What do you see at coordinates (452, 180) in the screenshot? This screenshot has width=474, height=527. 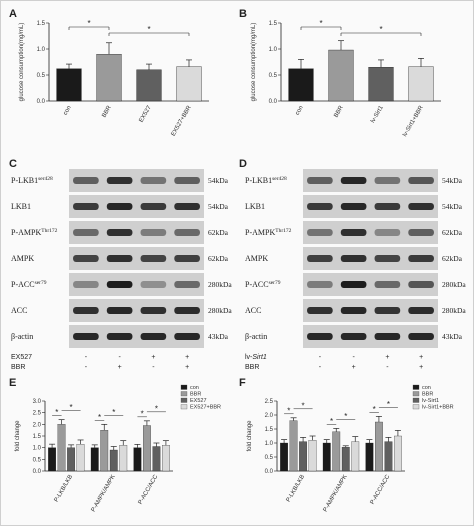 I see `panel-d-mw-label: 54kDa` at bounding box center [452, 180].